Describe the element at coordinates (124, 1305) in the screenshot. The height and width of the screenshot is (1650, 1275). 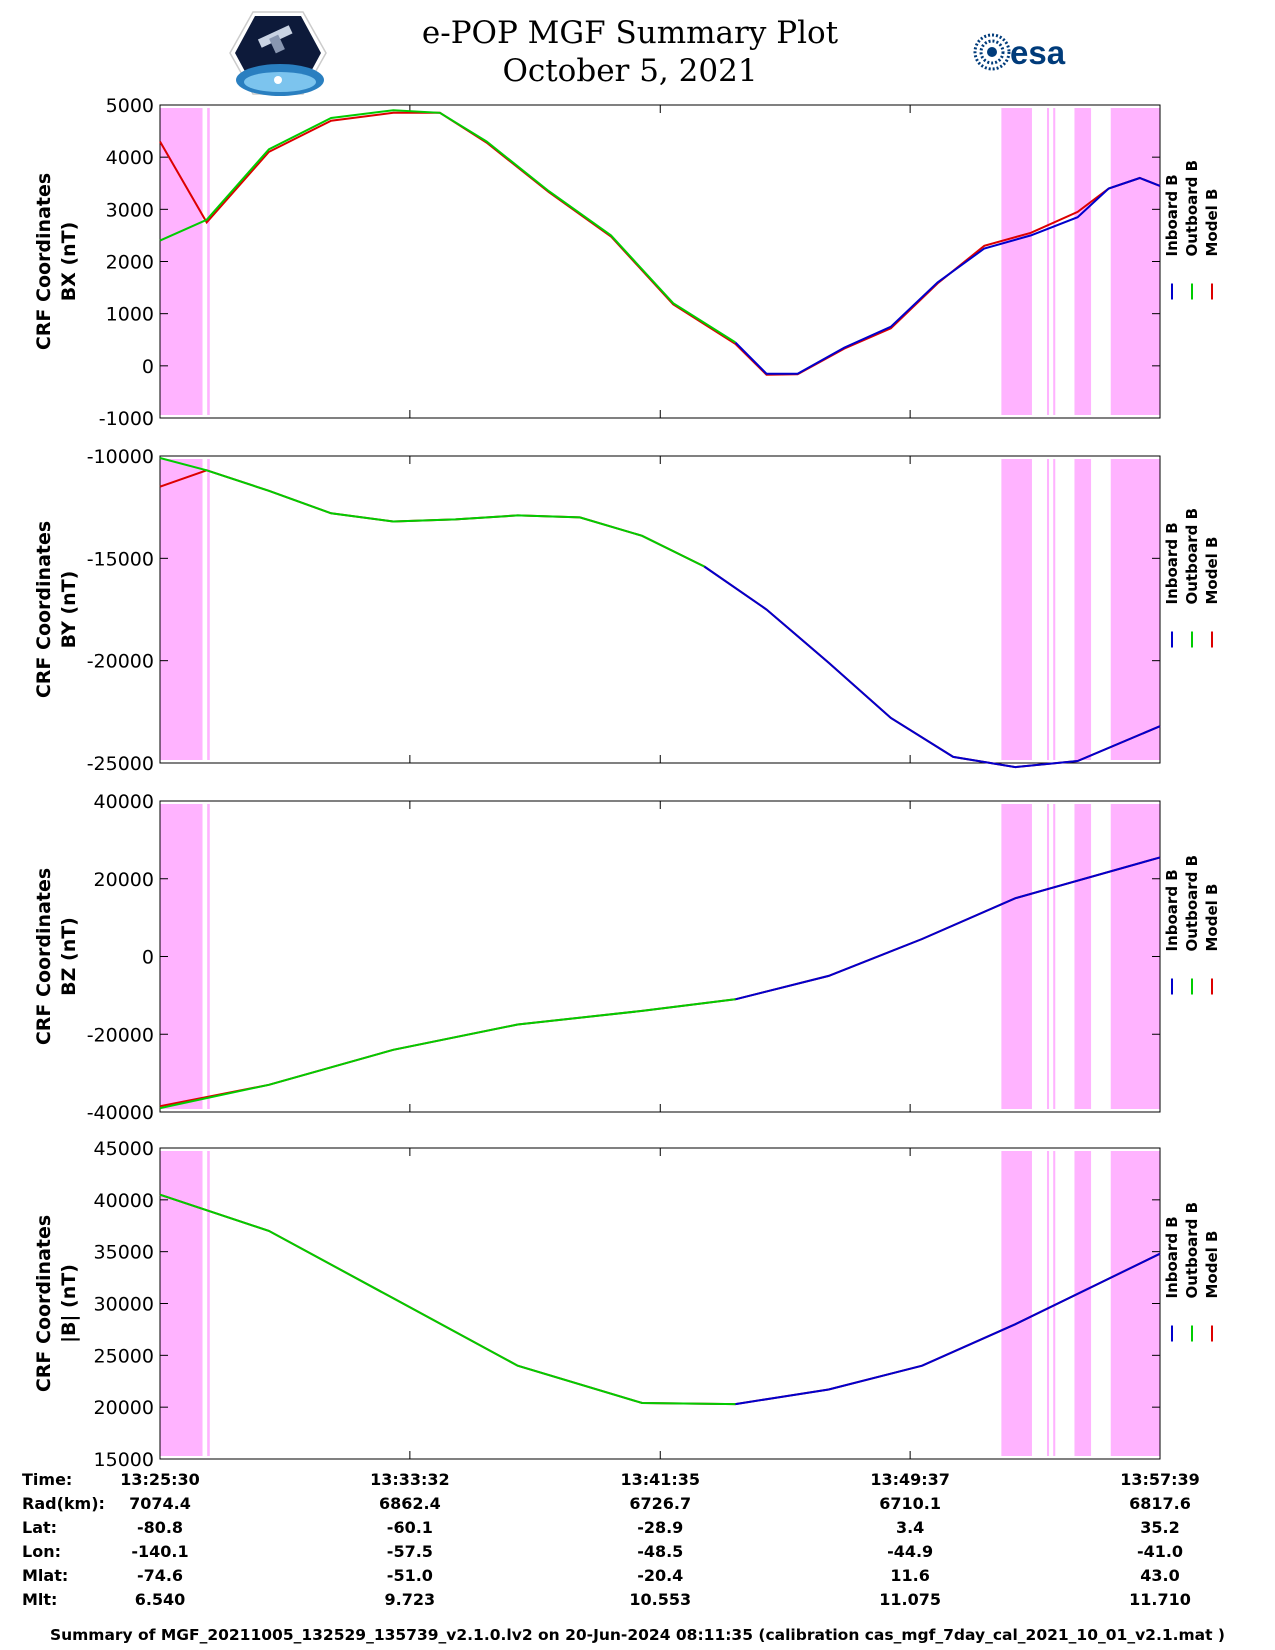
I see `y-tick-label: 30000` at that location.